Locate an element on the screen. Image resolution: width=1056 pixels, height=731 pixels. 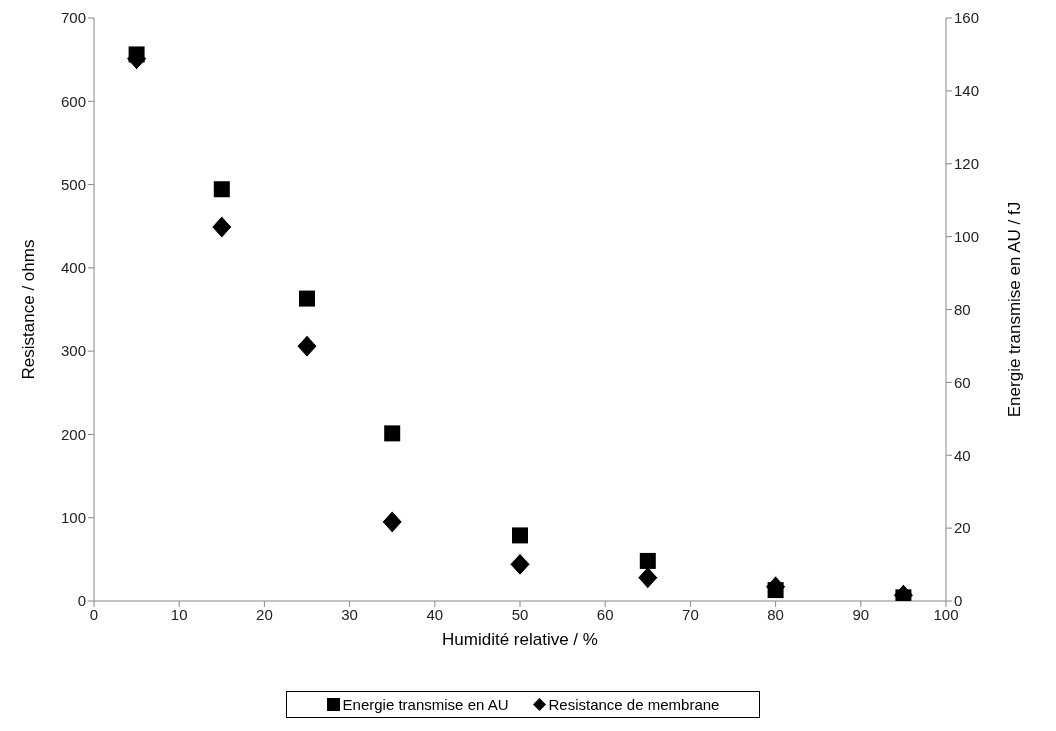
legend-label: Energie transmise en AU is located at coordinates (425, 704).